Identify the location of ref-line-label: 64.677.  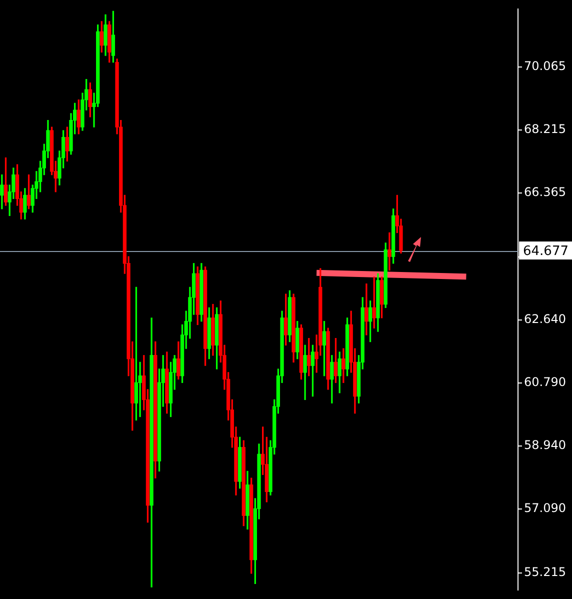
(545, 251).